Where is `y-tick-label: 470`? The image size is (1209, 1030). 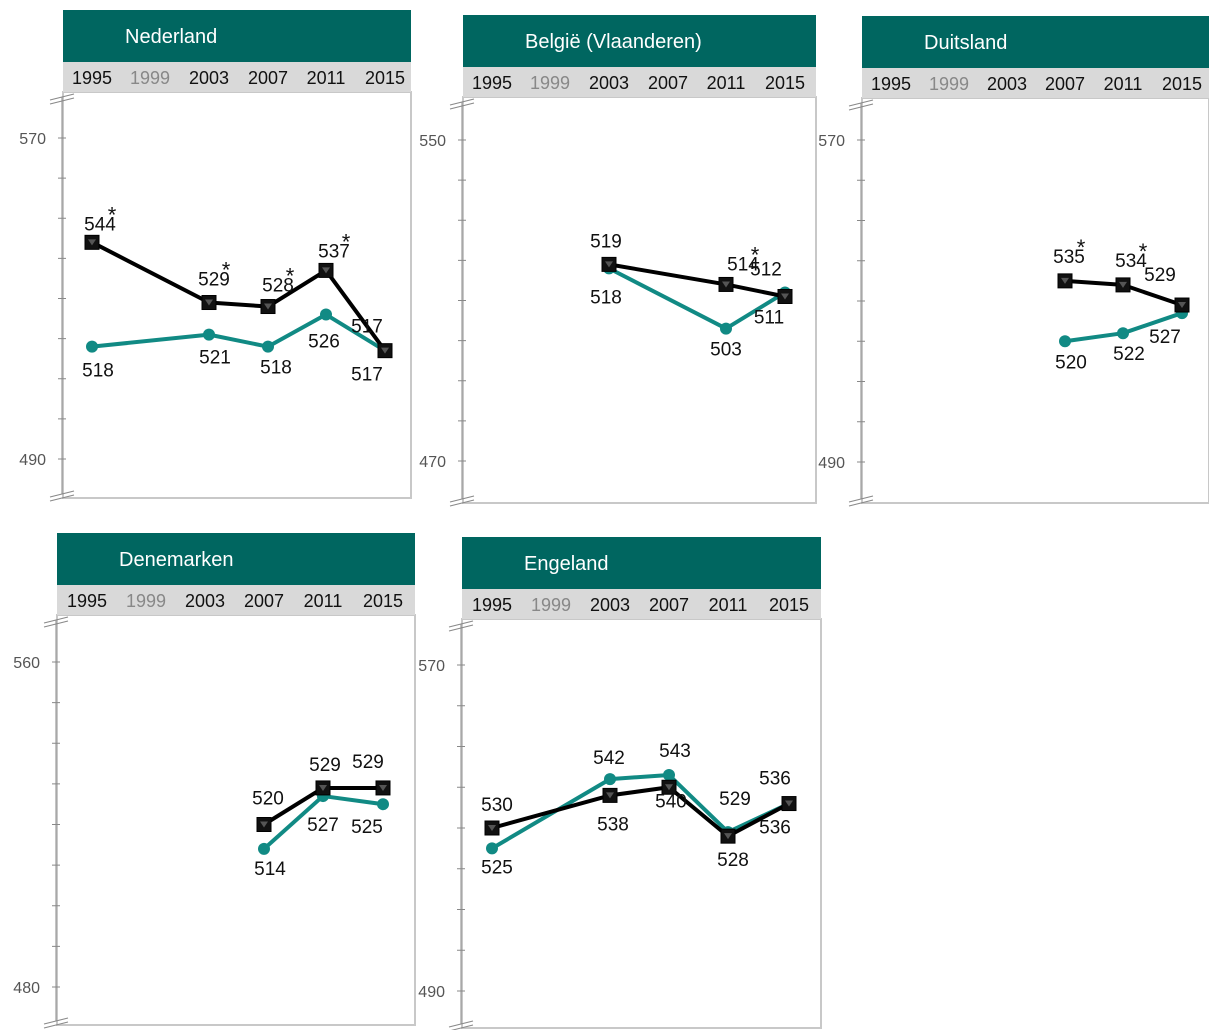
y-tick-label: 470 is located at coordinates (432, 462).